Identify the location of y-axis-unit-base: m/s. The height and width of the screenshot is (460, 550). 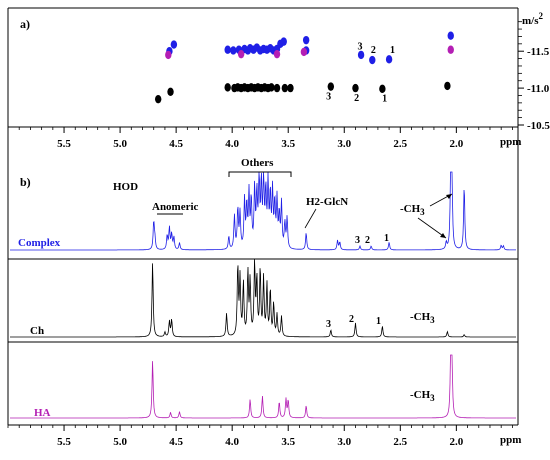
(530, 21).